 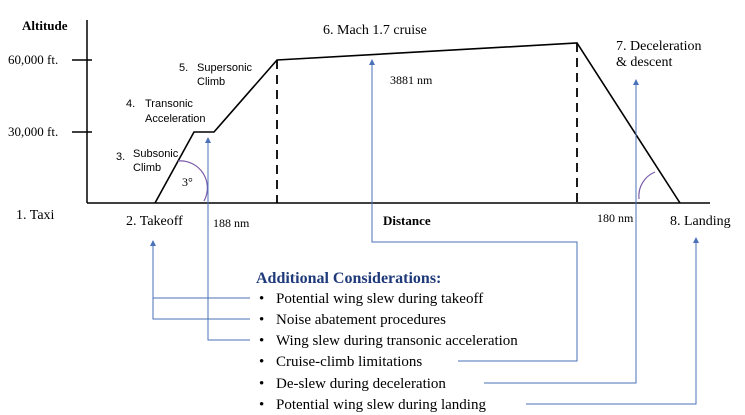 What do you see at coordinates (379, 299) in the screenshot?
I see `consideration-item: Potential wing slew during takeoff` at bounding box center [379, 299].